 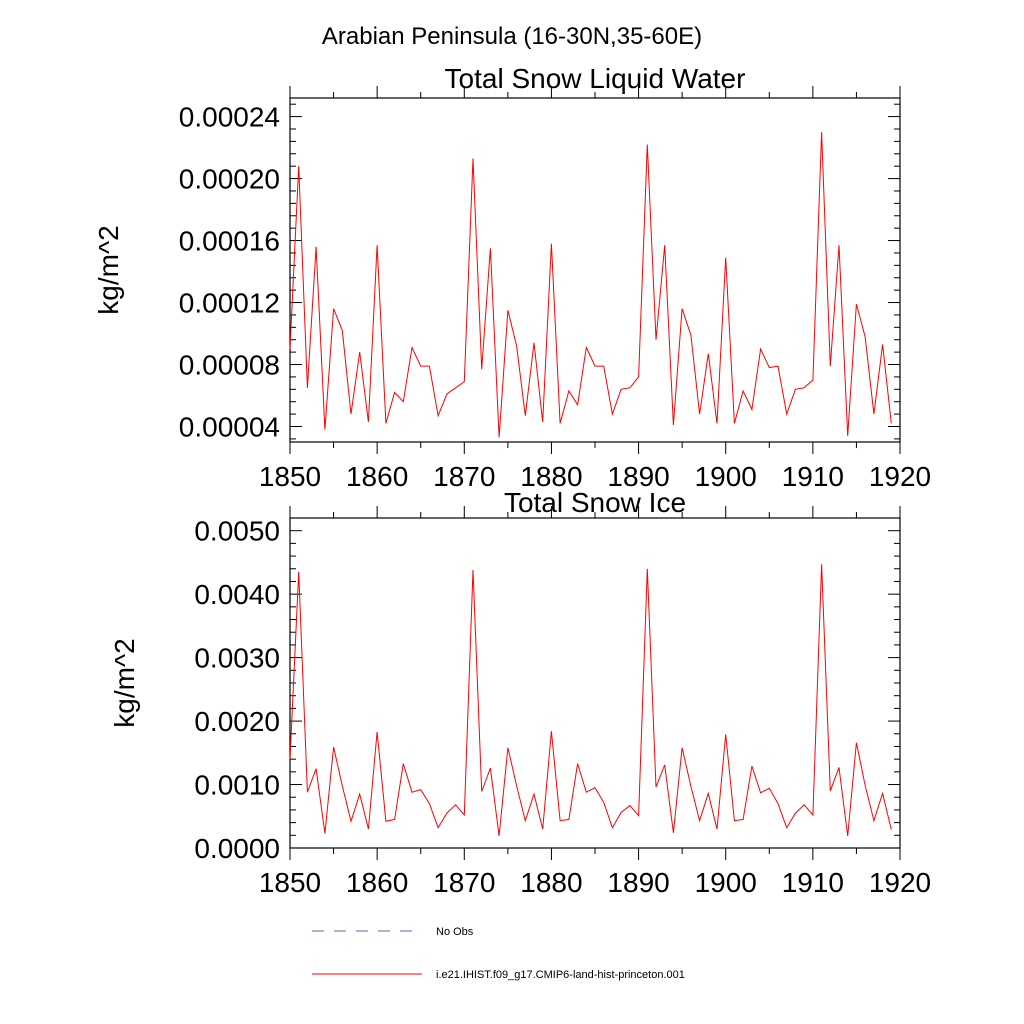 I want to click on figure-title: Arabian Peninsula (16-30N,35-60E), so click(x=512, y=36).